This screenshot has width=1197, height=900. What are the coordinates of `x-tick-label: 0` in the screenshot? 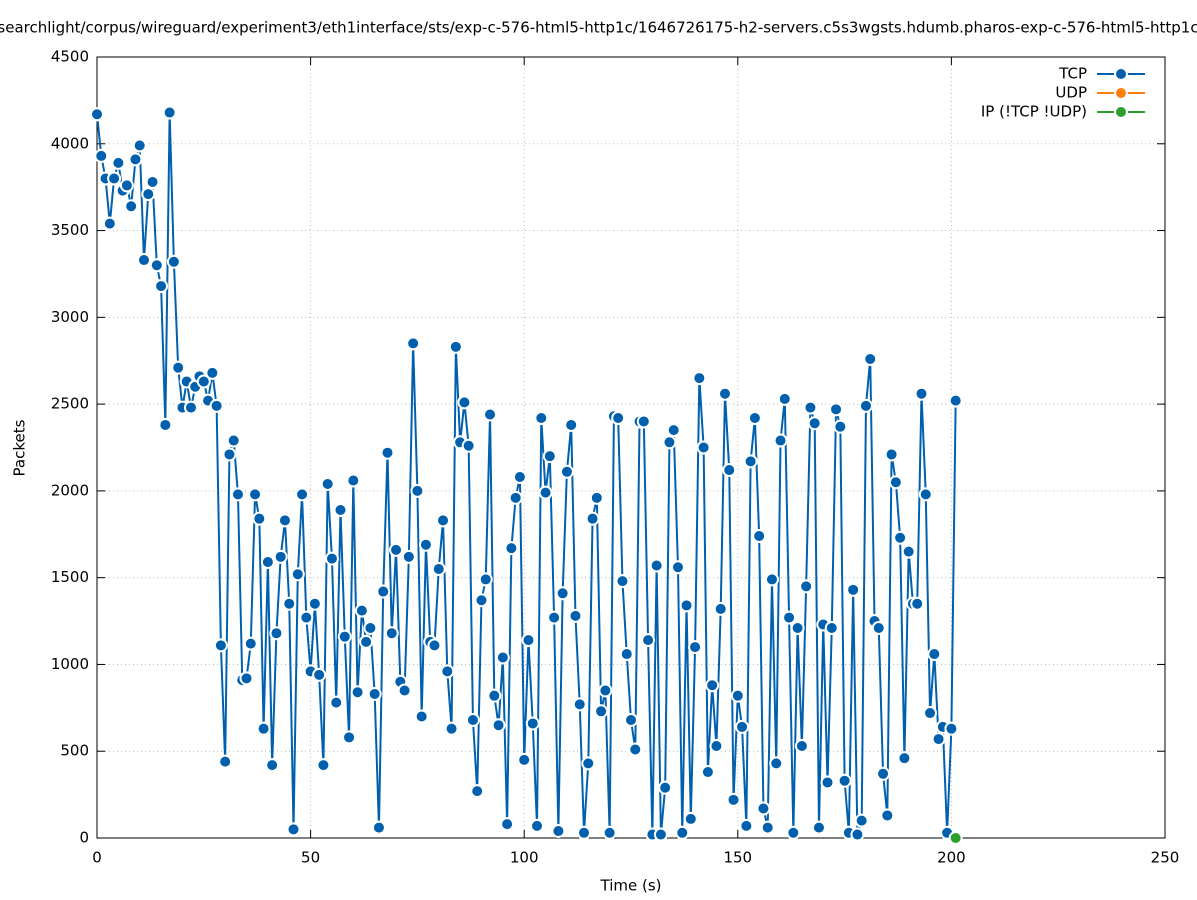 It's located at (97, 858).